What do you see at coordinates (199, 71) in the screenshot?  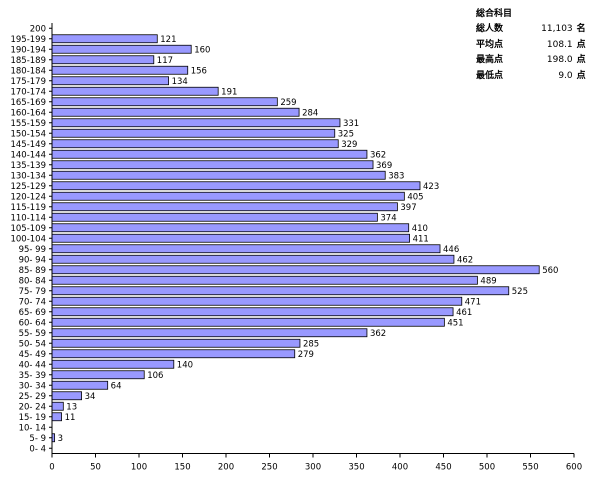 I see `data-label: 156` at bounding box center [199, 71].